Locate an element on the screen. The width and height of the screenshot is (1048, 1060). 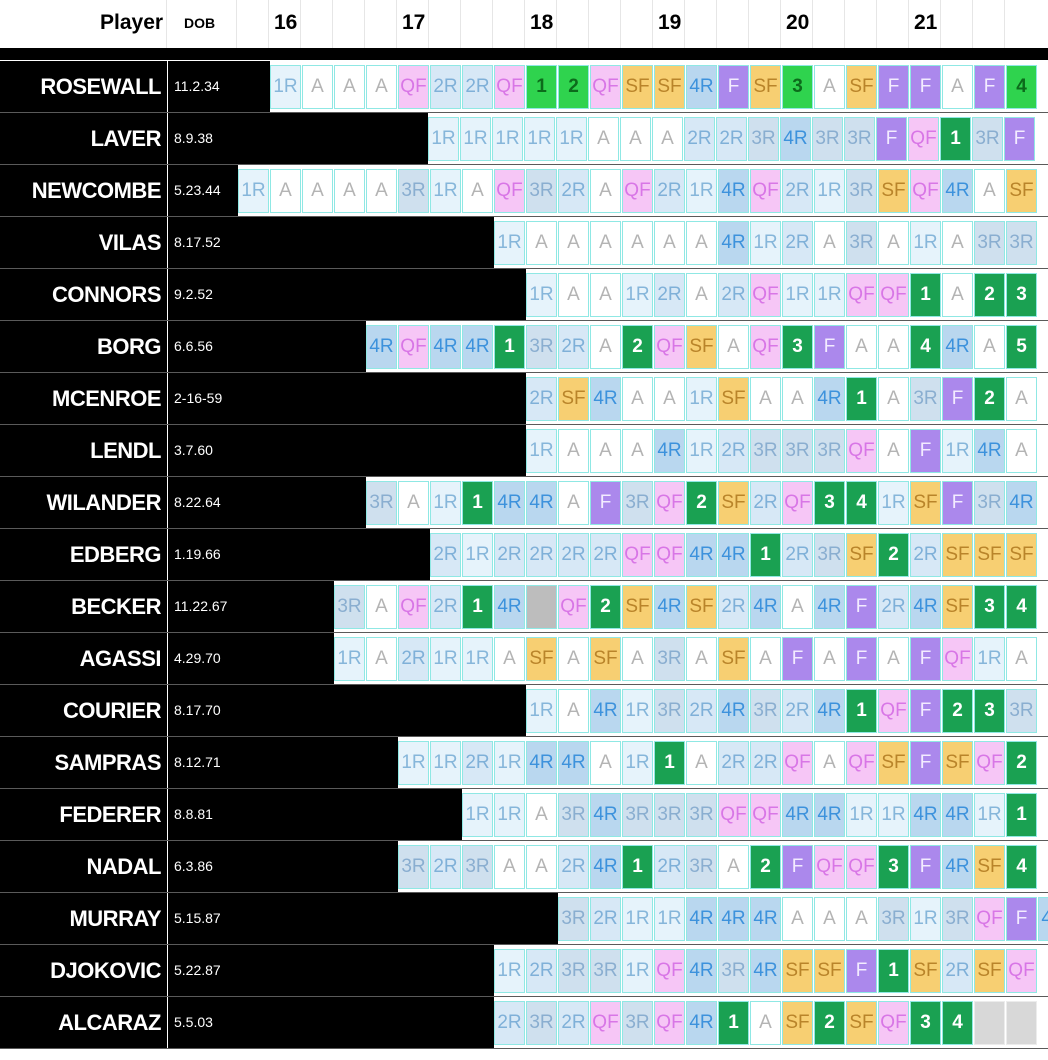
player-dob: 5.23.44 is located at coordinates (202, 190).